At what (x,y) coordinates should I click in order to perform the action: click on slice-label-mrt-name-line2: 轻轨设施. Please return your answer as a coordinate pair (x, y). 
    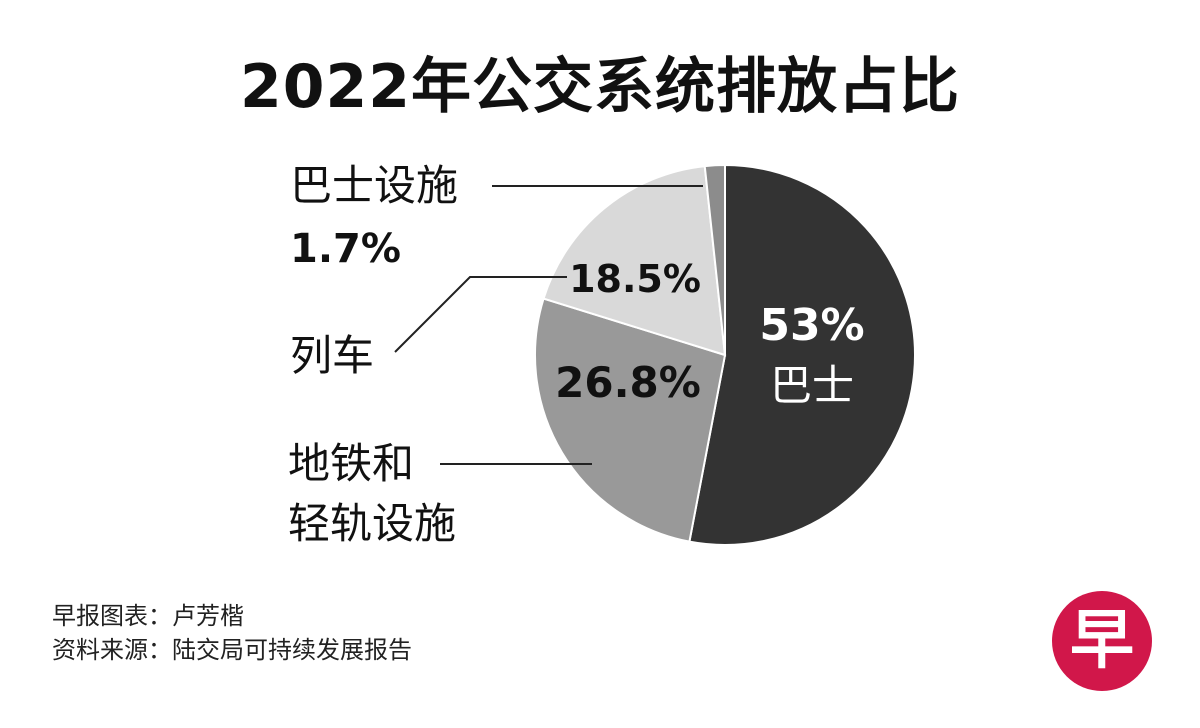
    Looking at the image, I should click on (372, 523).